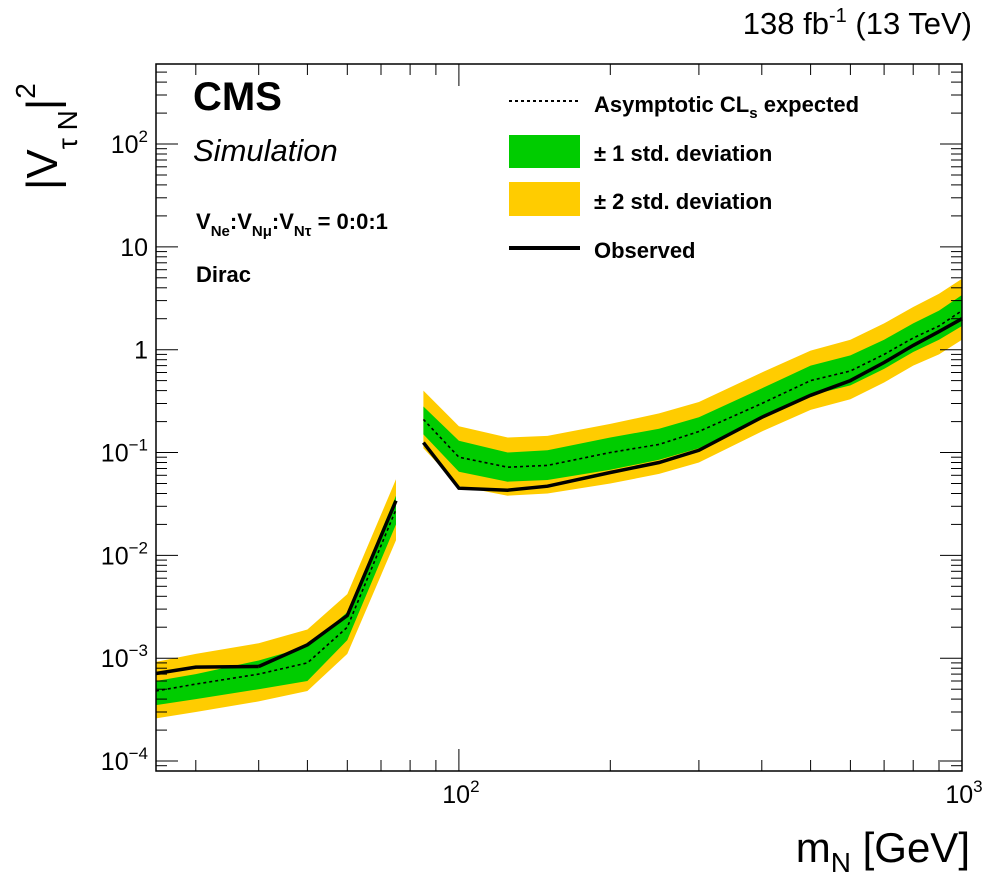  I want to click on x-tick-label: 10³, so click(963, 793).